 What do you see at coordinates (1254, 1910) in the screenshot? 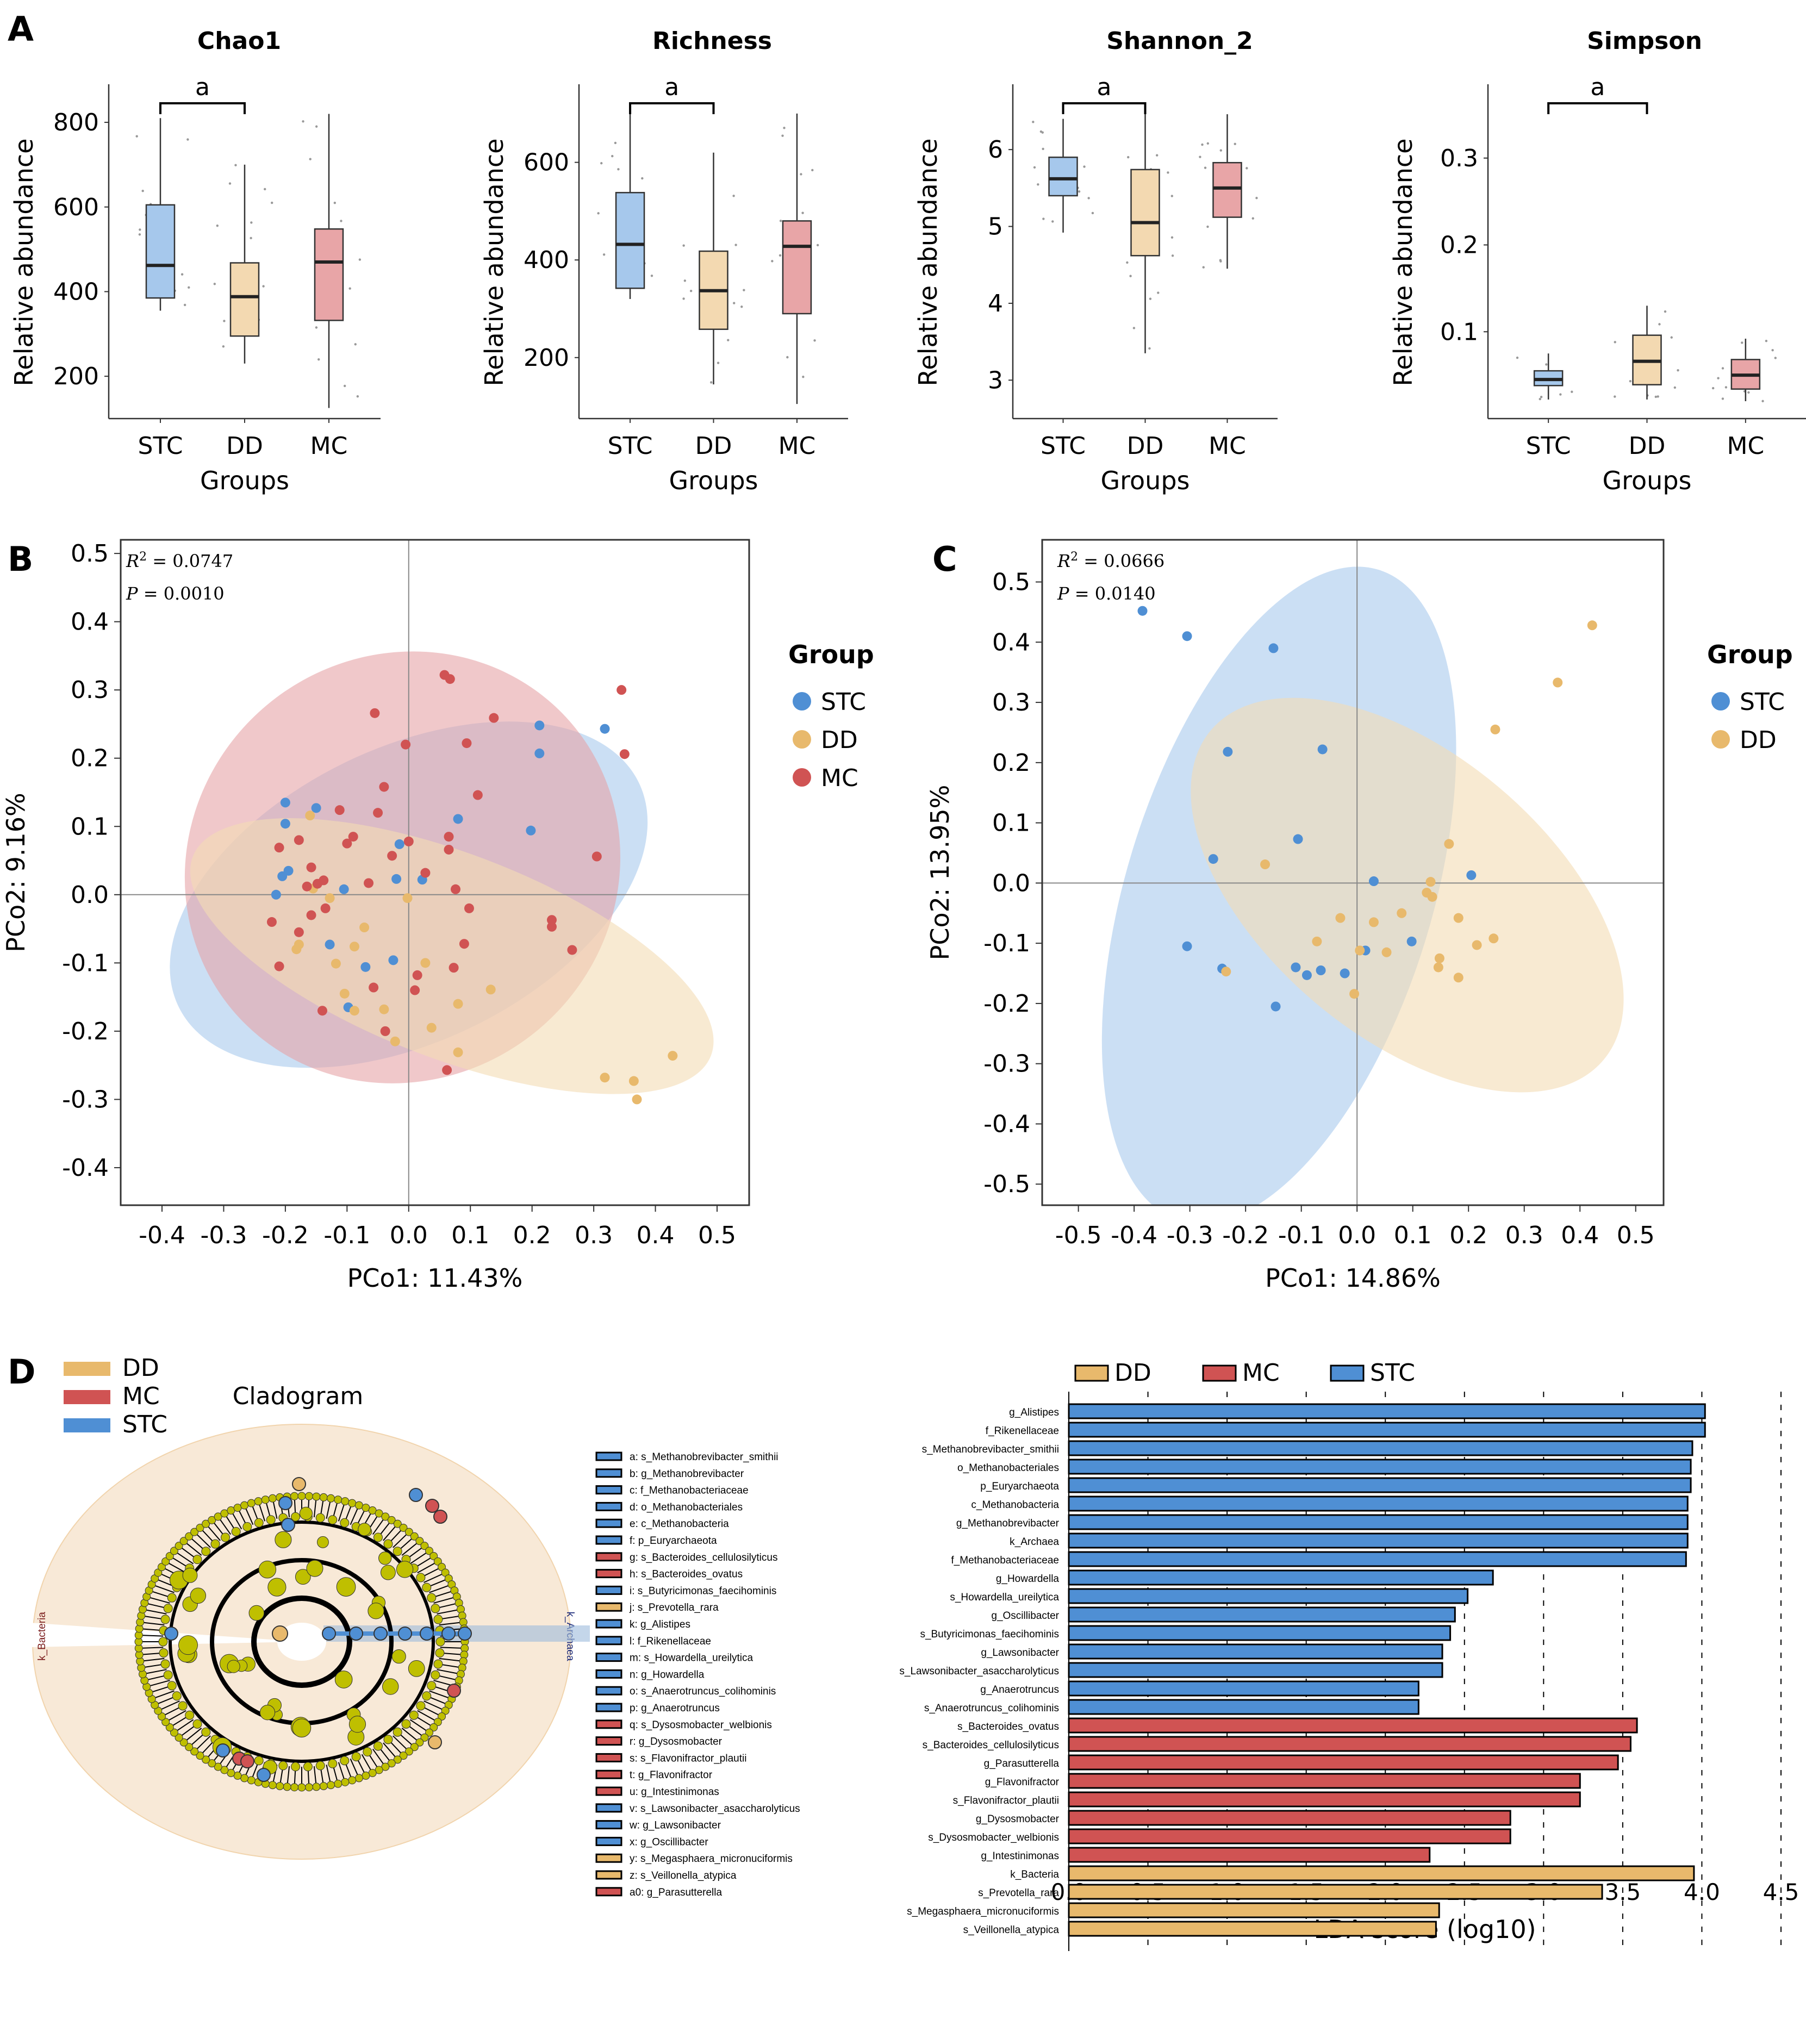
I see `lda-bar-dd` at bounding box center [1254, 1910].